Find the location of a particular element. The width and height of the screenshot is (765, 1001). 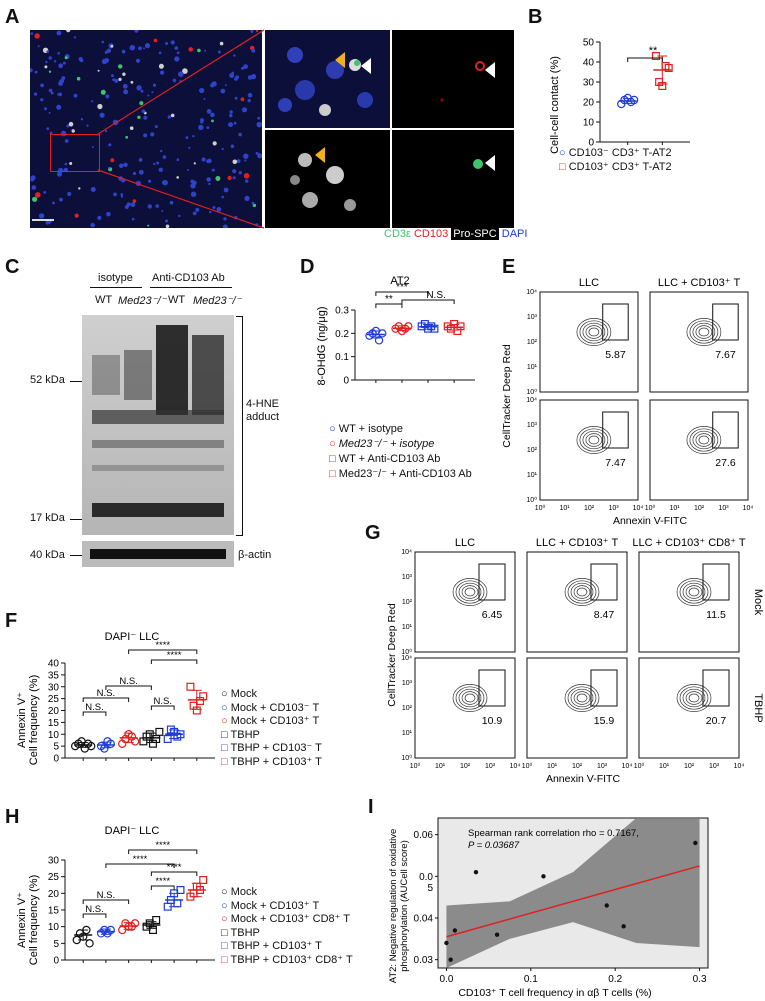

y-tick-label: 0.0 is located at coordinates (426, 877).